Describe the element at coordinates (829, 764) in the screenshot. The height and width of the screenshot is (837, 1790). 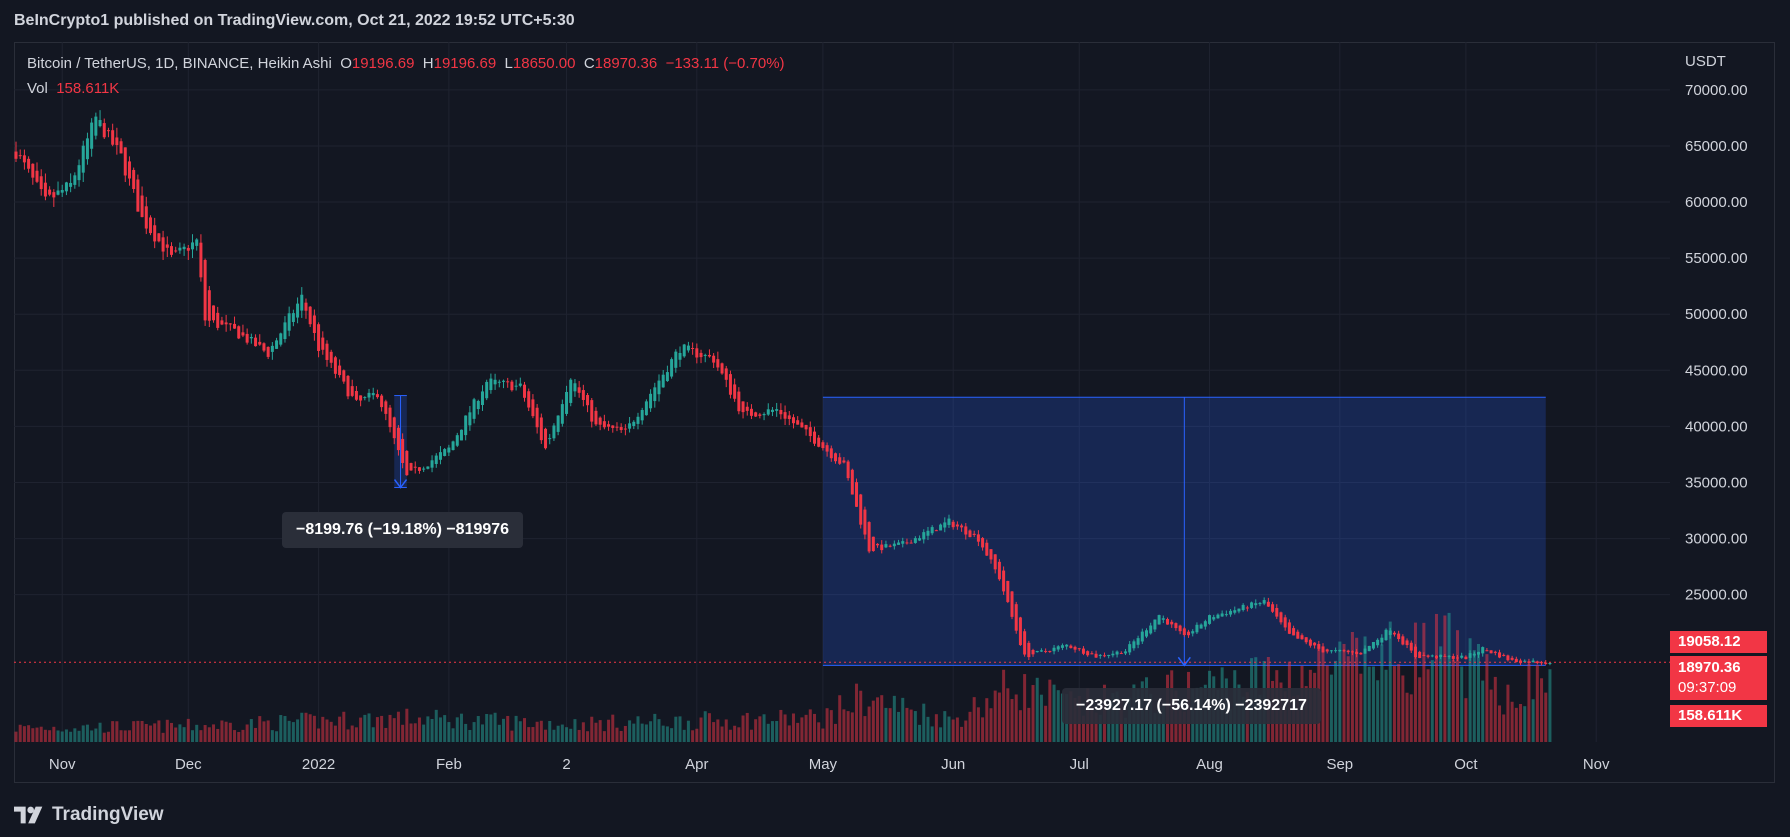
I see `time-axis: Nov Dec 2022 Feb 2 Apr May Jun Jul Aug Sep Oct Nov` at that location.